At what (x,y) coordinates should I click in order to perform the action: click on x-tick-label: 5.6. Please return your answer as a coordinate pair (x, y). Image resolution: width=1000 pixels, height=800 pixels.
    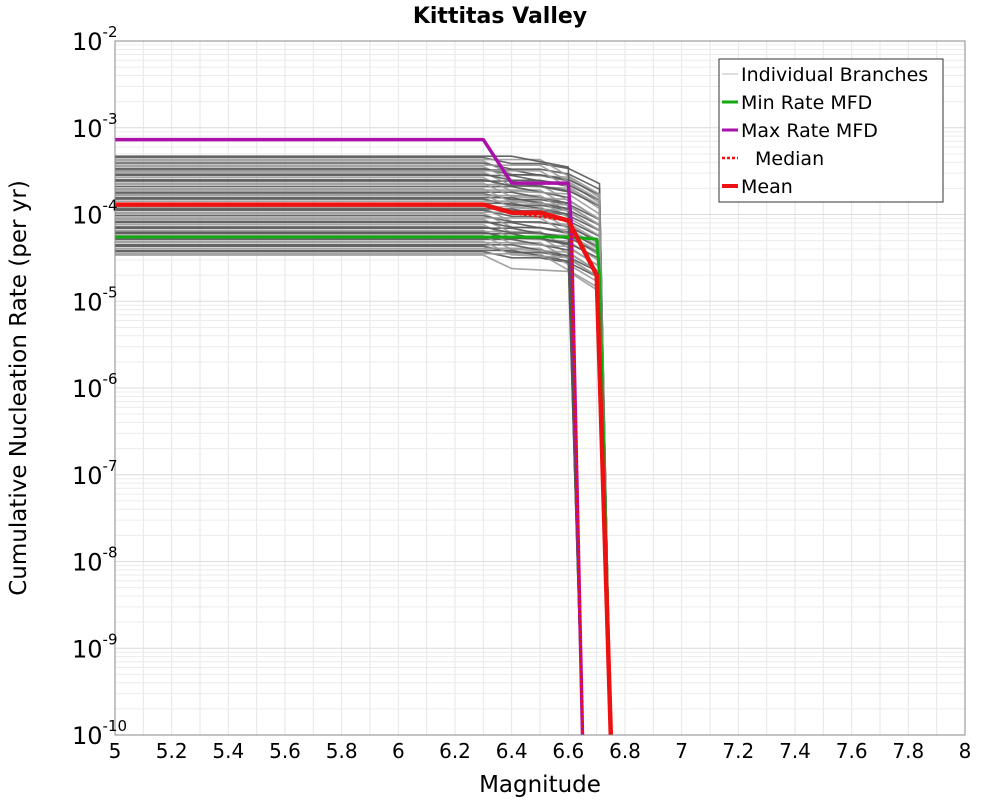
    Looking at the image, I should click on (285, 751).